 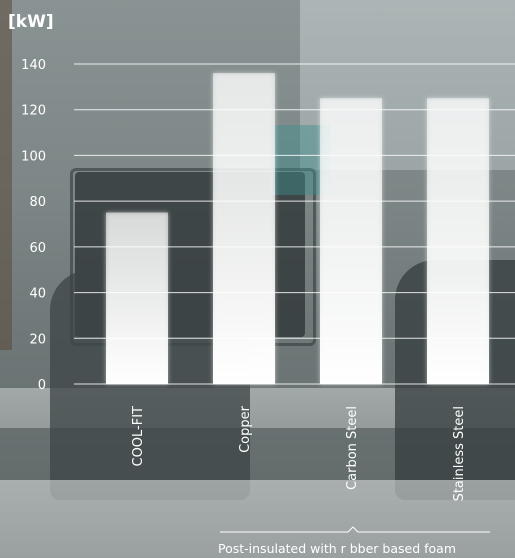 I want to click on y-tick-label: 0, so click(x=42, y=385).